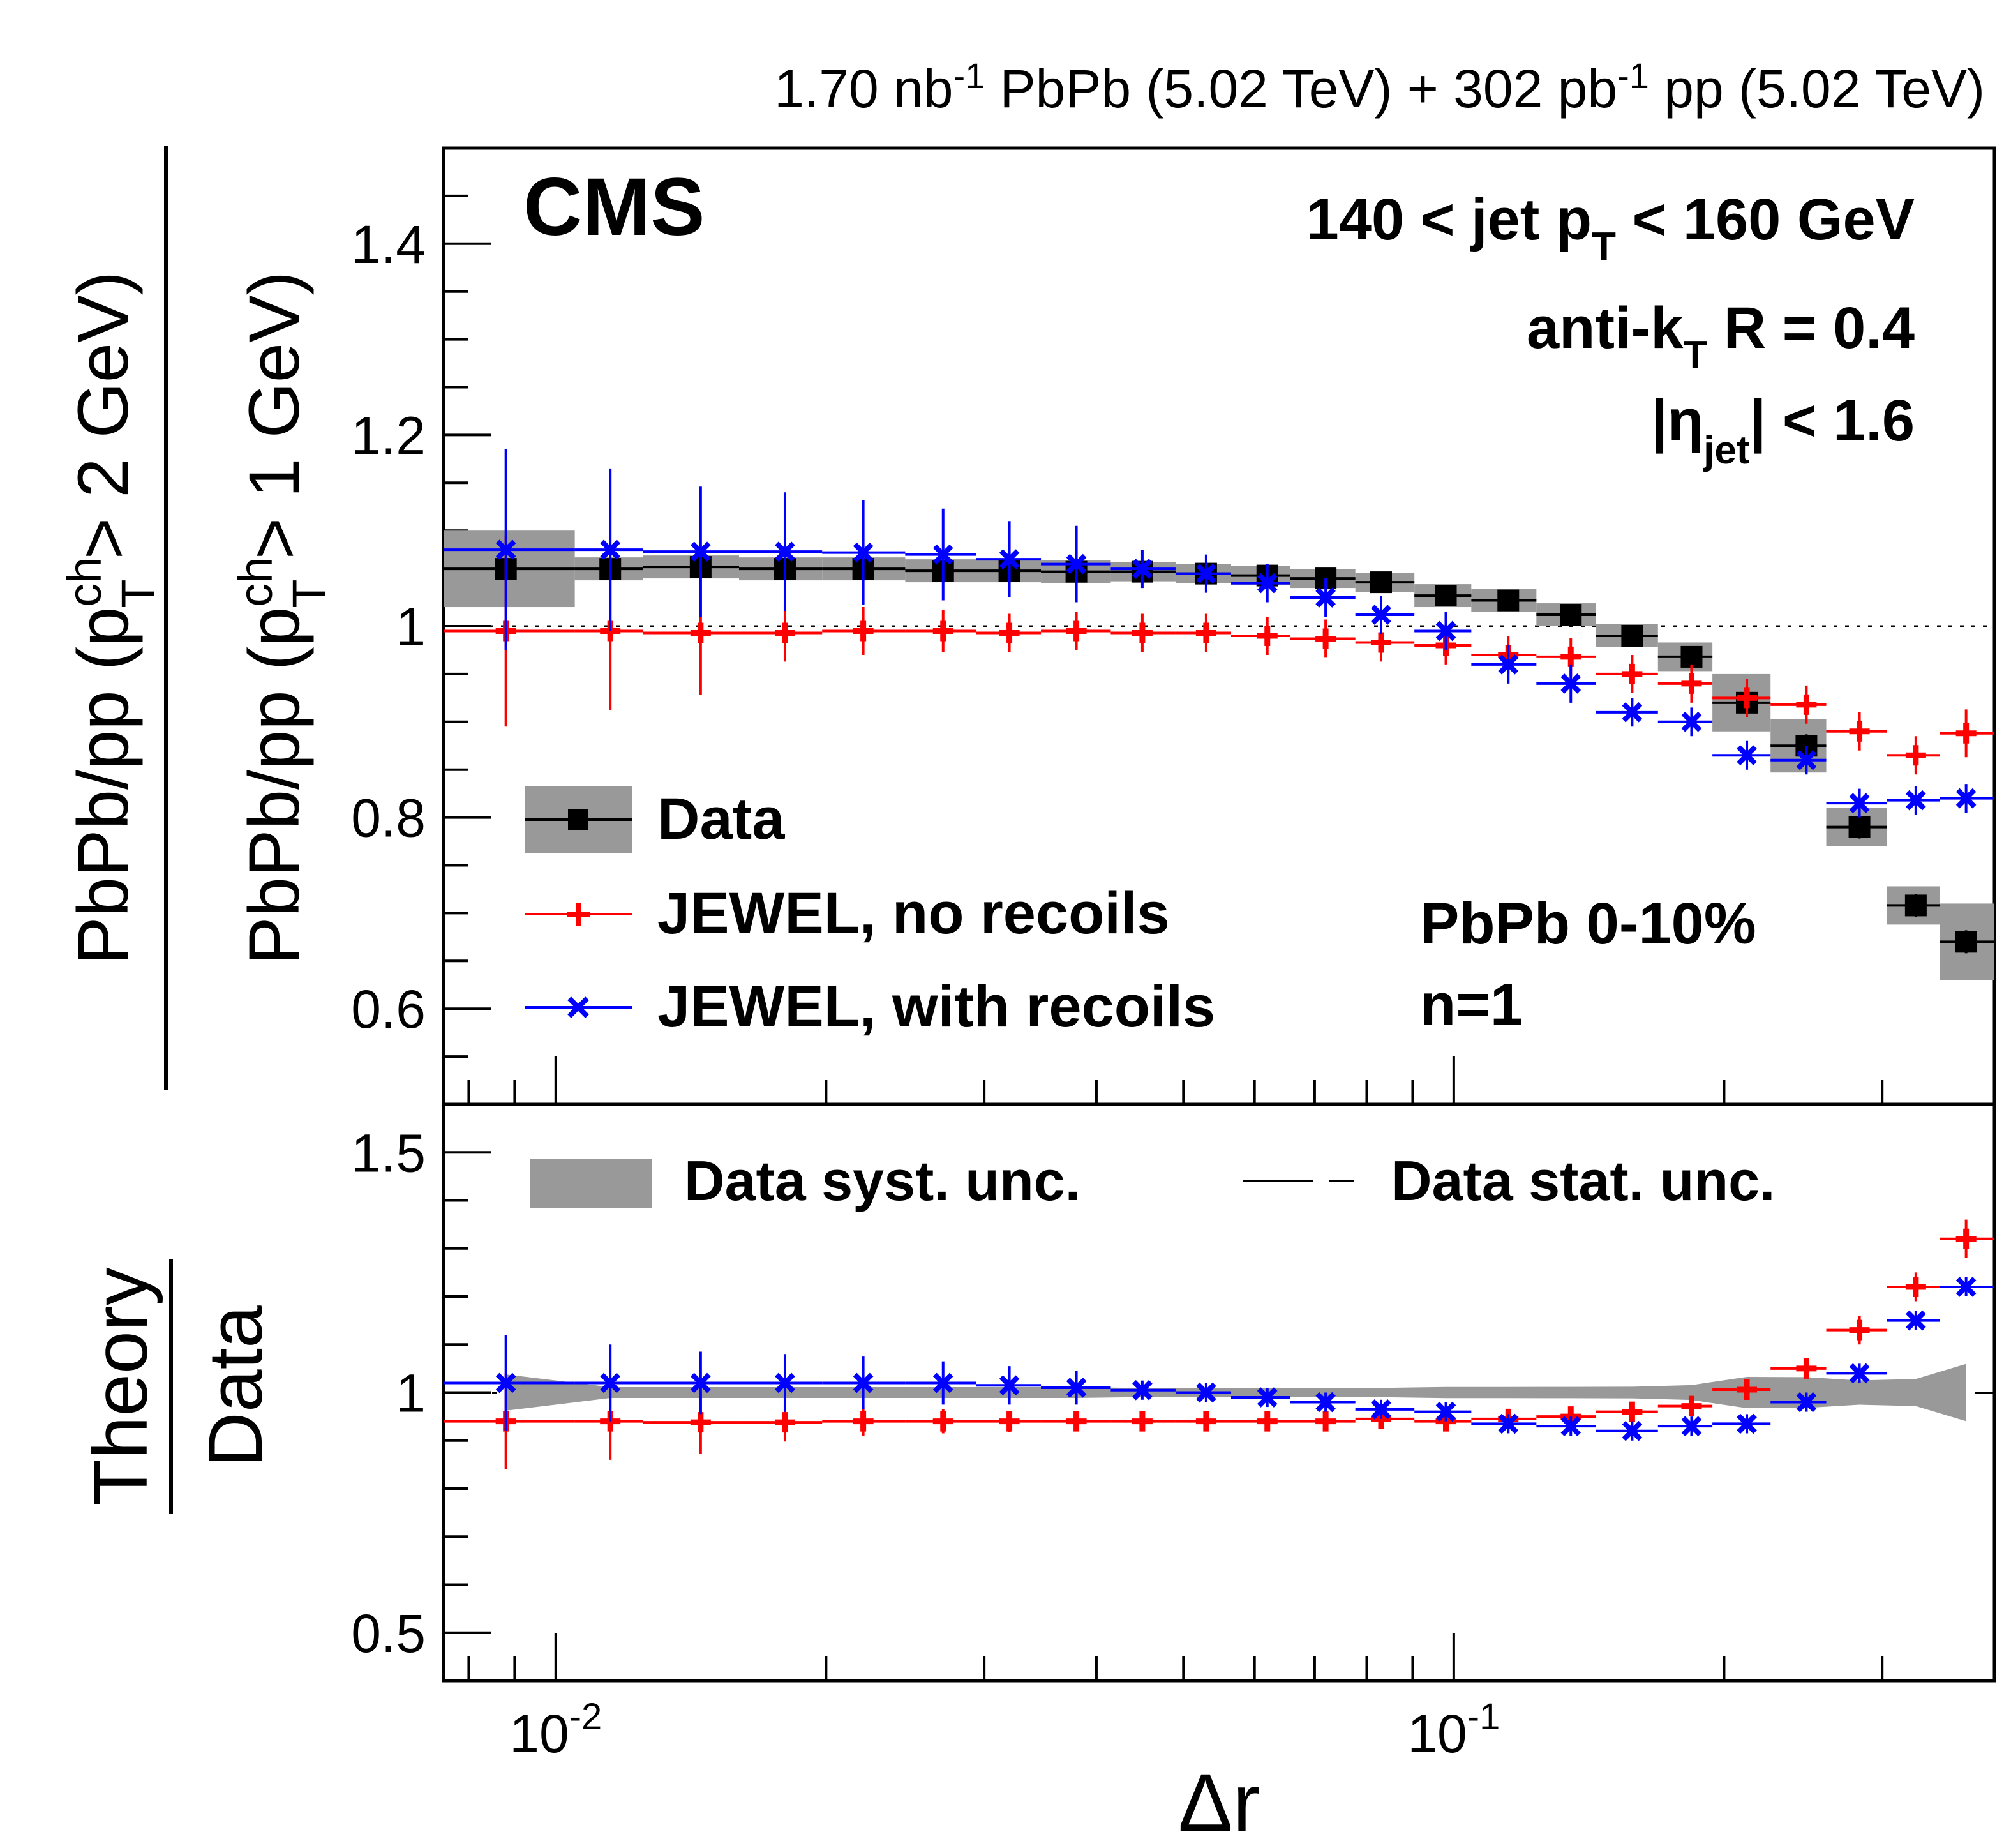 The height and width of the screenshot is (1848, 2011). Describe the element at coordinates (1610, 228) in the screenshot. I see `pt-range-label: 140 < jet pT < 160 GeV` at that location.